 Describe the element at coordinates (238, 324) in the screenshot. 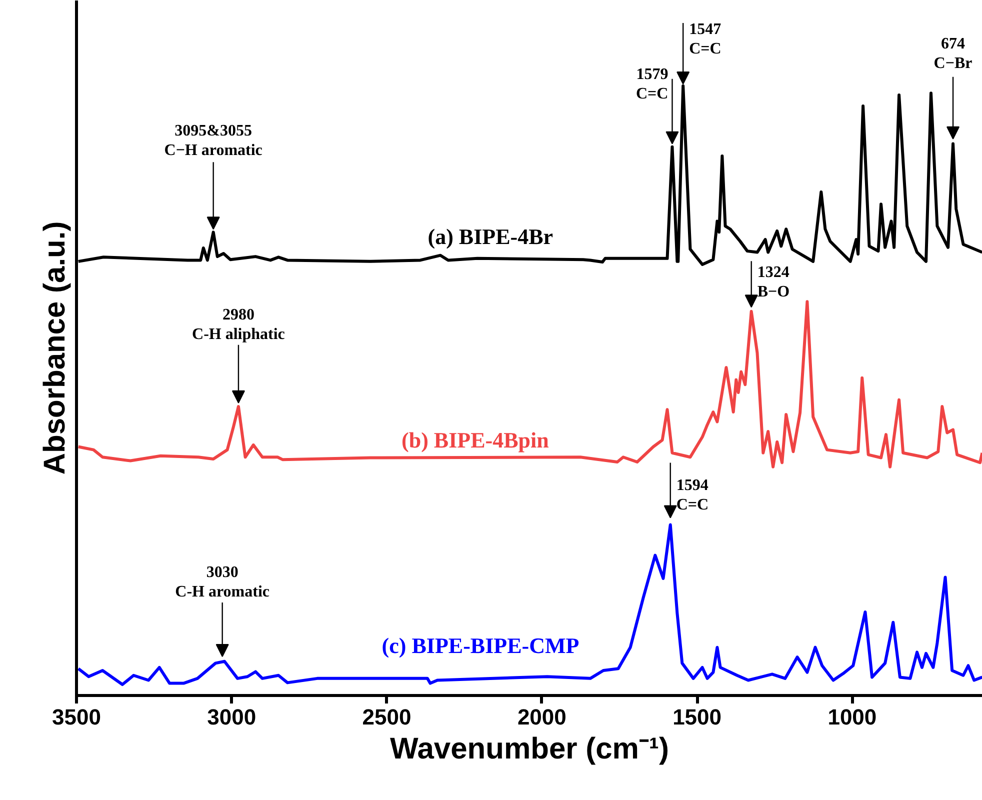

I see `annotation: 2980 C-H aliphatic` at that location.